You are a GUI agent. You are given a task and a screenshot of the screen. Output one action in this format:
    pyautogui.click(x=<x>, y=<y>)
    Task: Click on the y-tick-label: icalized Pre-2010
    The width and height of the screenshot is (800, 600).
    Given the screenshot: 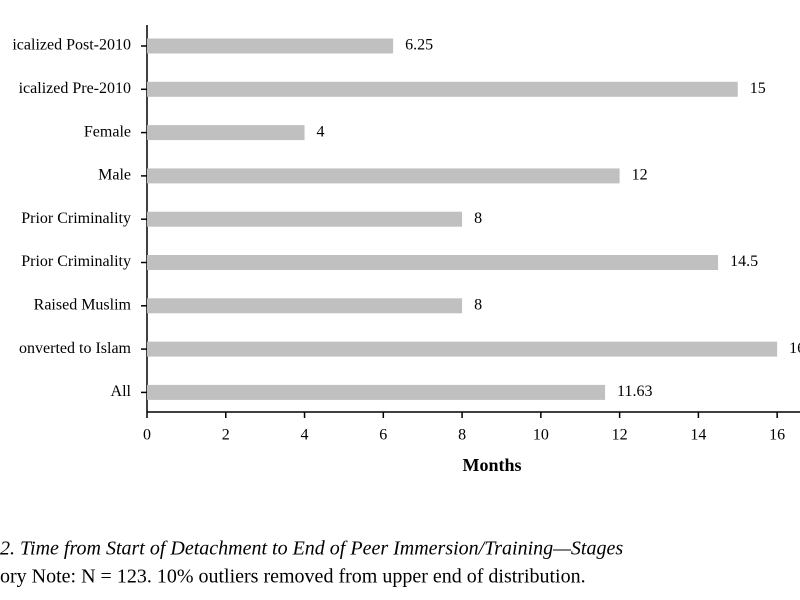 What is the action you would take?
    pyautogui.click(x=75, y=88)
    